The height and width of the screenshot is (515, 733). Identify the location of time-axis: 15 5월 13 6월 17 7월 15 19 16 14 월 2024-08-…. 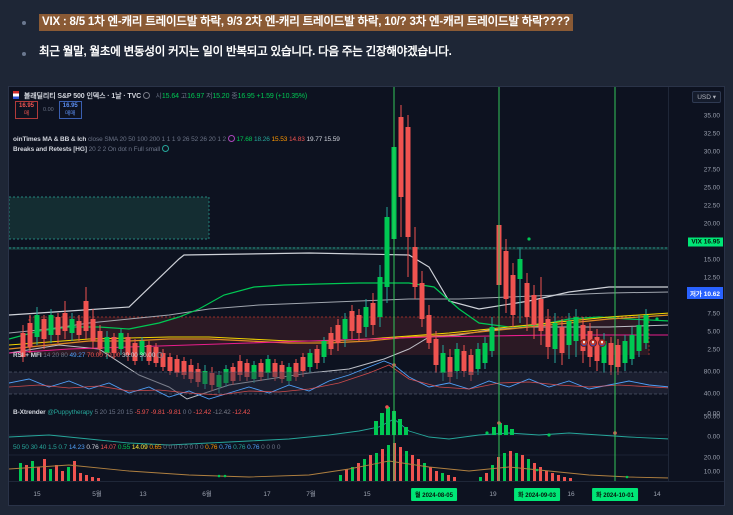
(366, 493).